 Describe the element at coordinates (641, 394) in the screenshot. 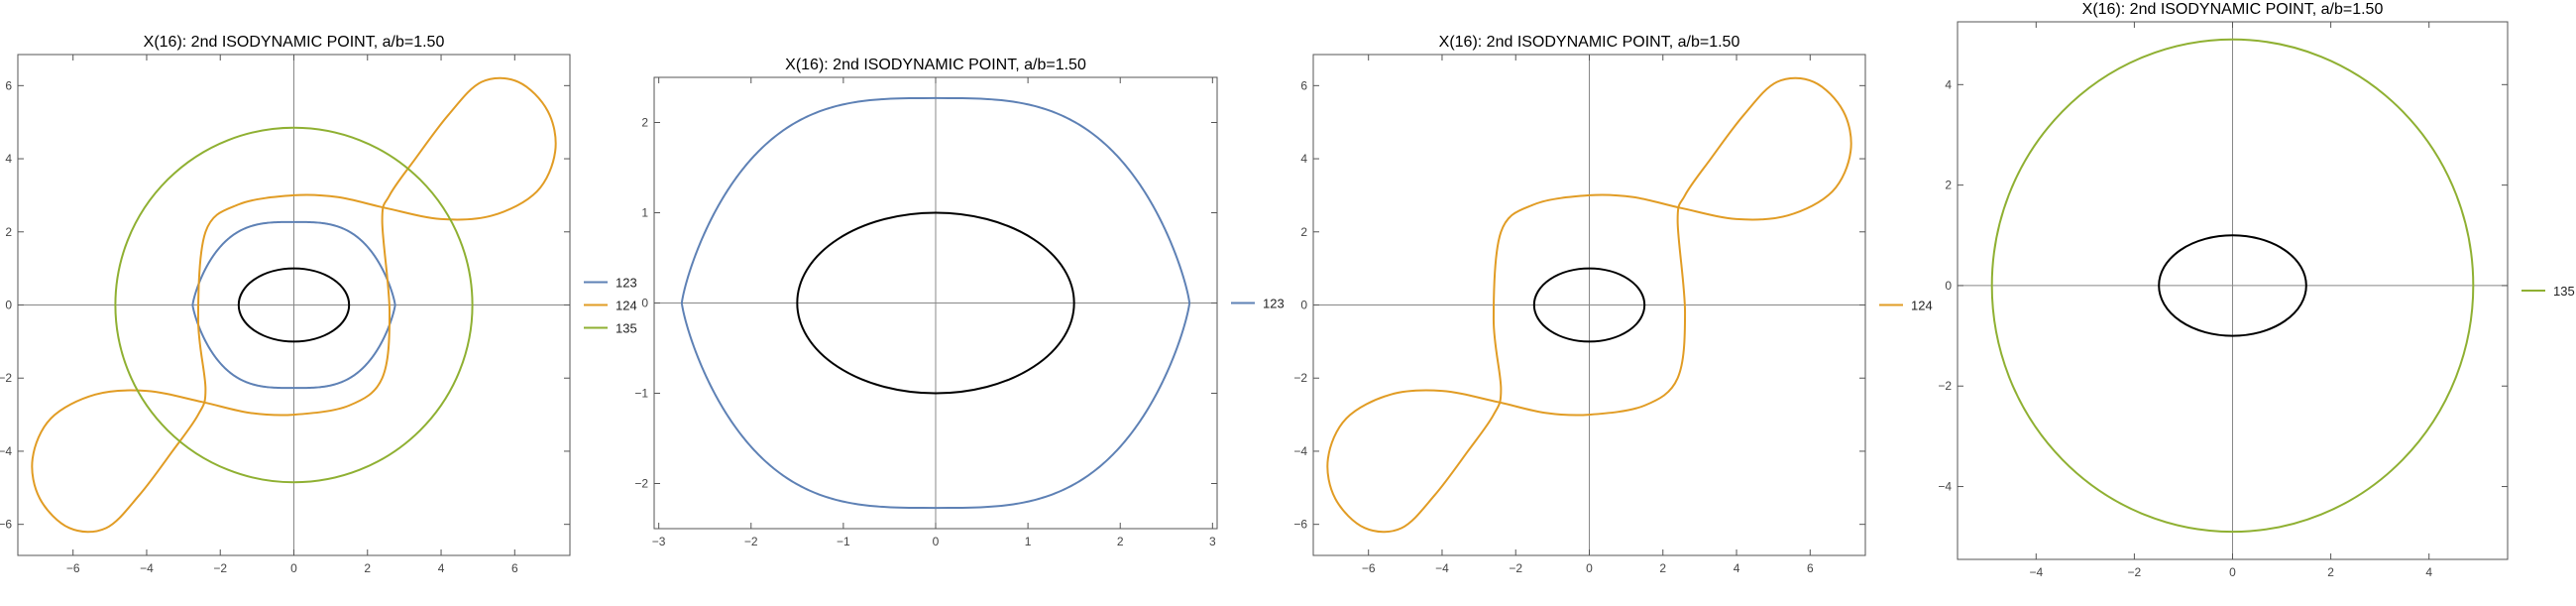

I see `y-tick-label: −1` at that location.